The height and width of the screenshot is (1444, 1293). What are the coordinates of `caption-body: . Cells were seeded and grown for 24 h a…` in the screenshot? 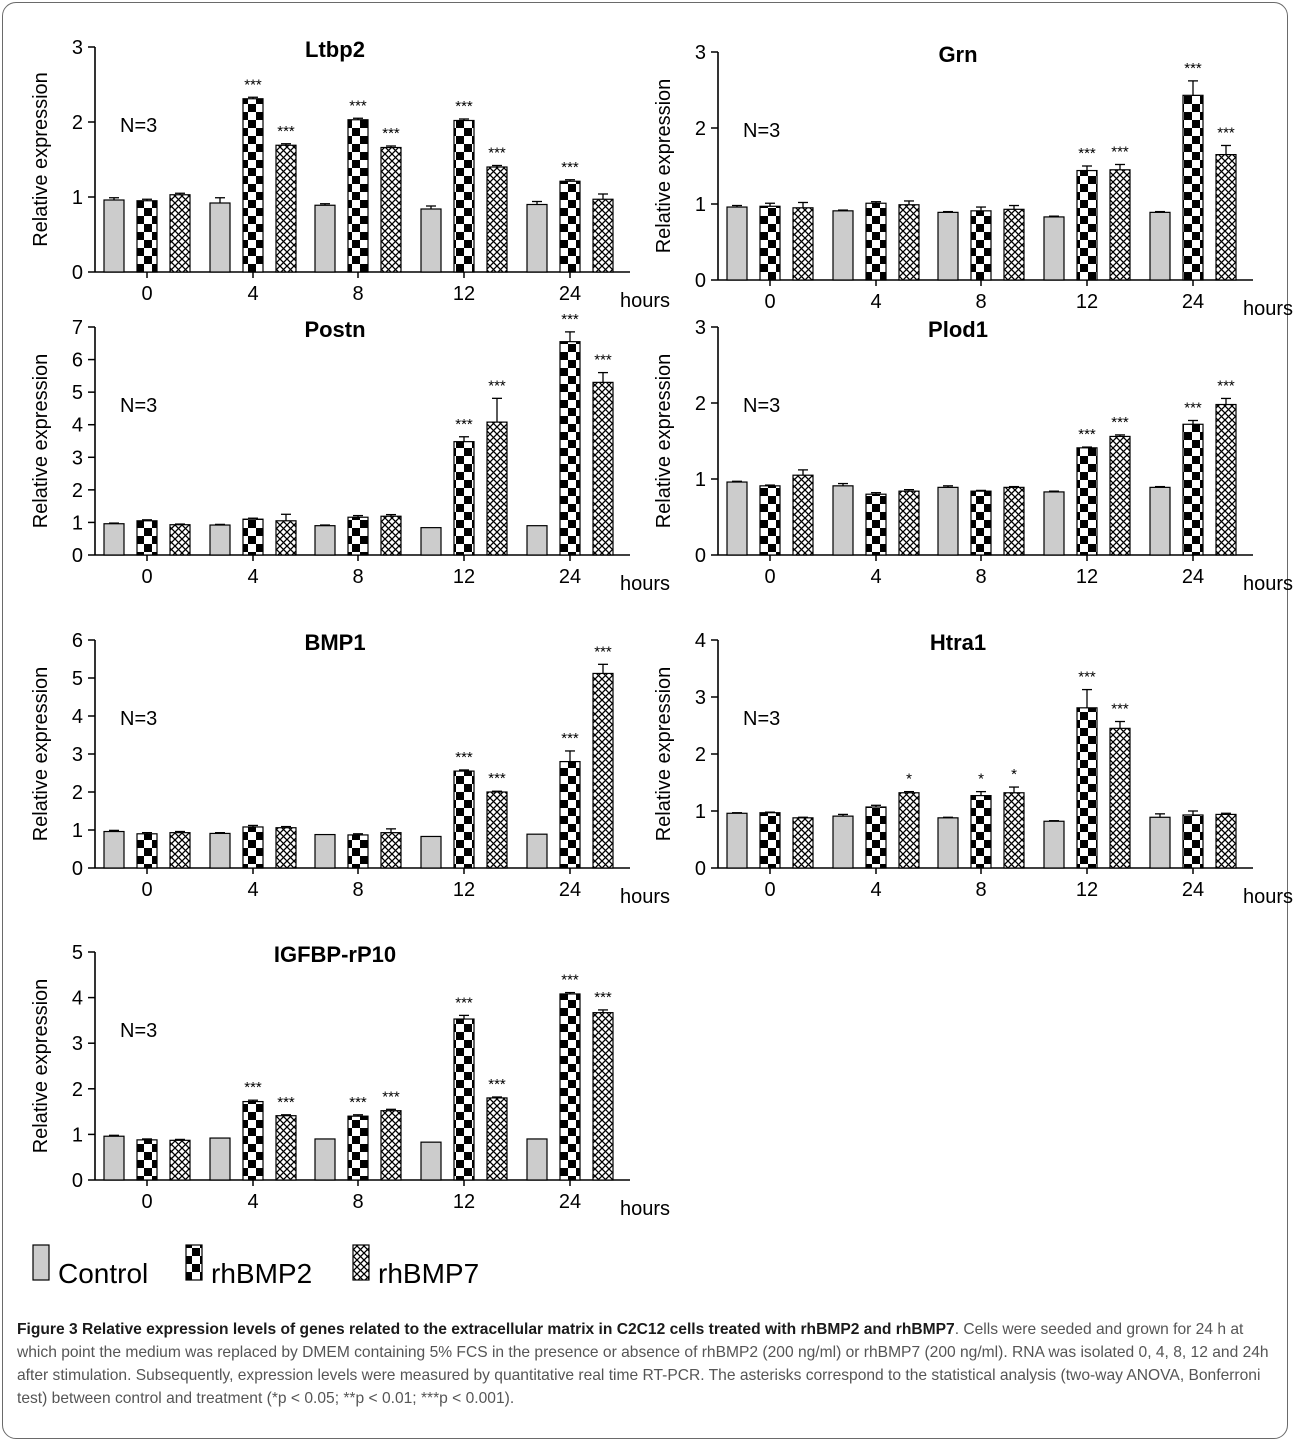 It's located at (643, 1364).